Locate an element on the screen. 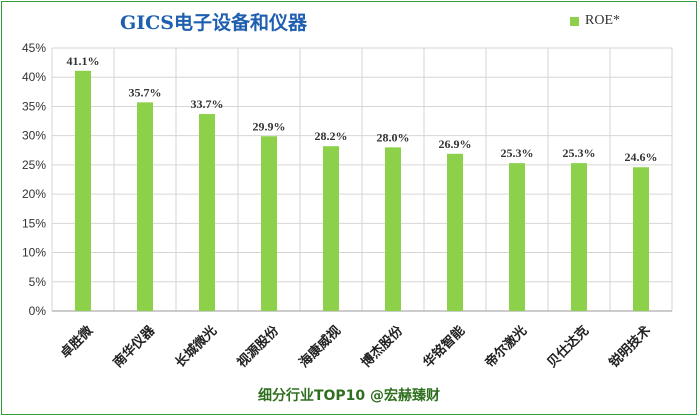 The height and width of the screenshot is (418, 700). y-tick-label: 15% is located at coordinates (34, 223).